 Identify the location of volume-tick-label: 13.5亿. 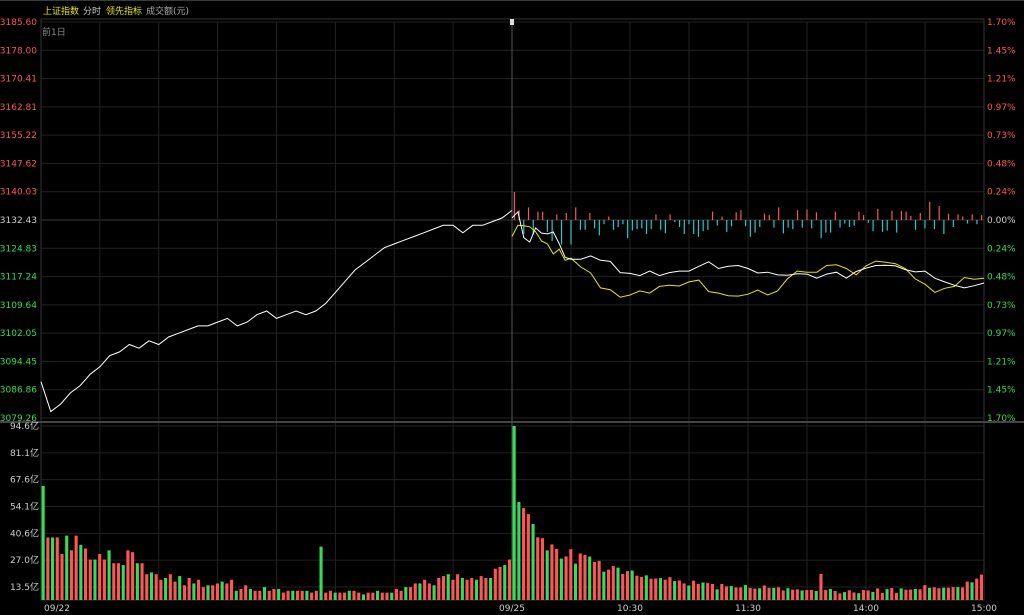
(24, 587).